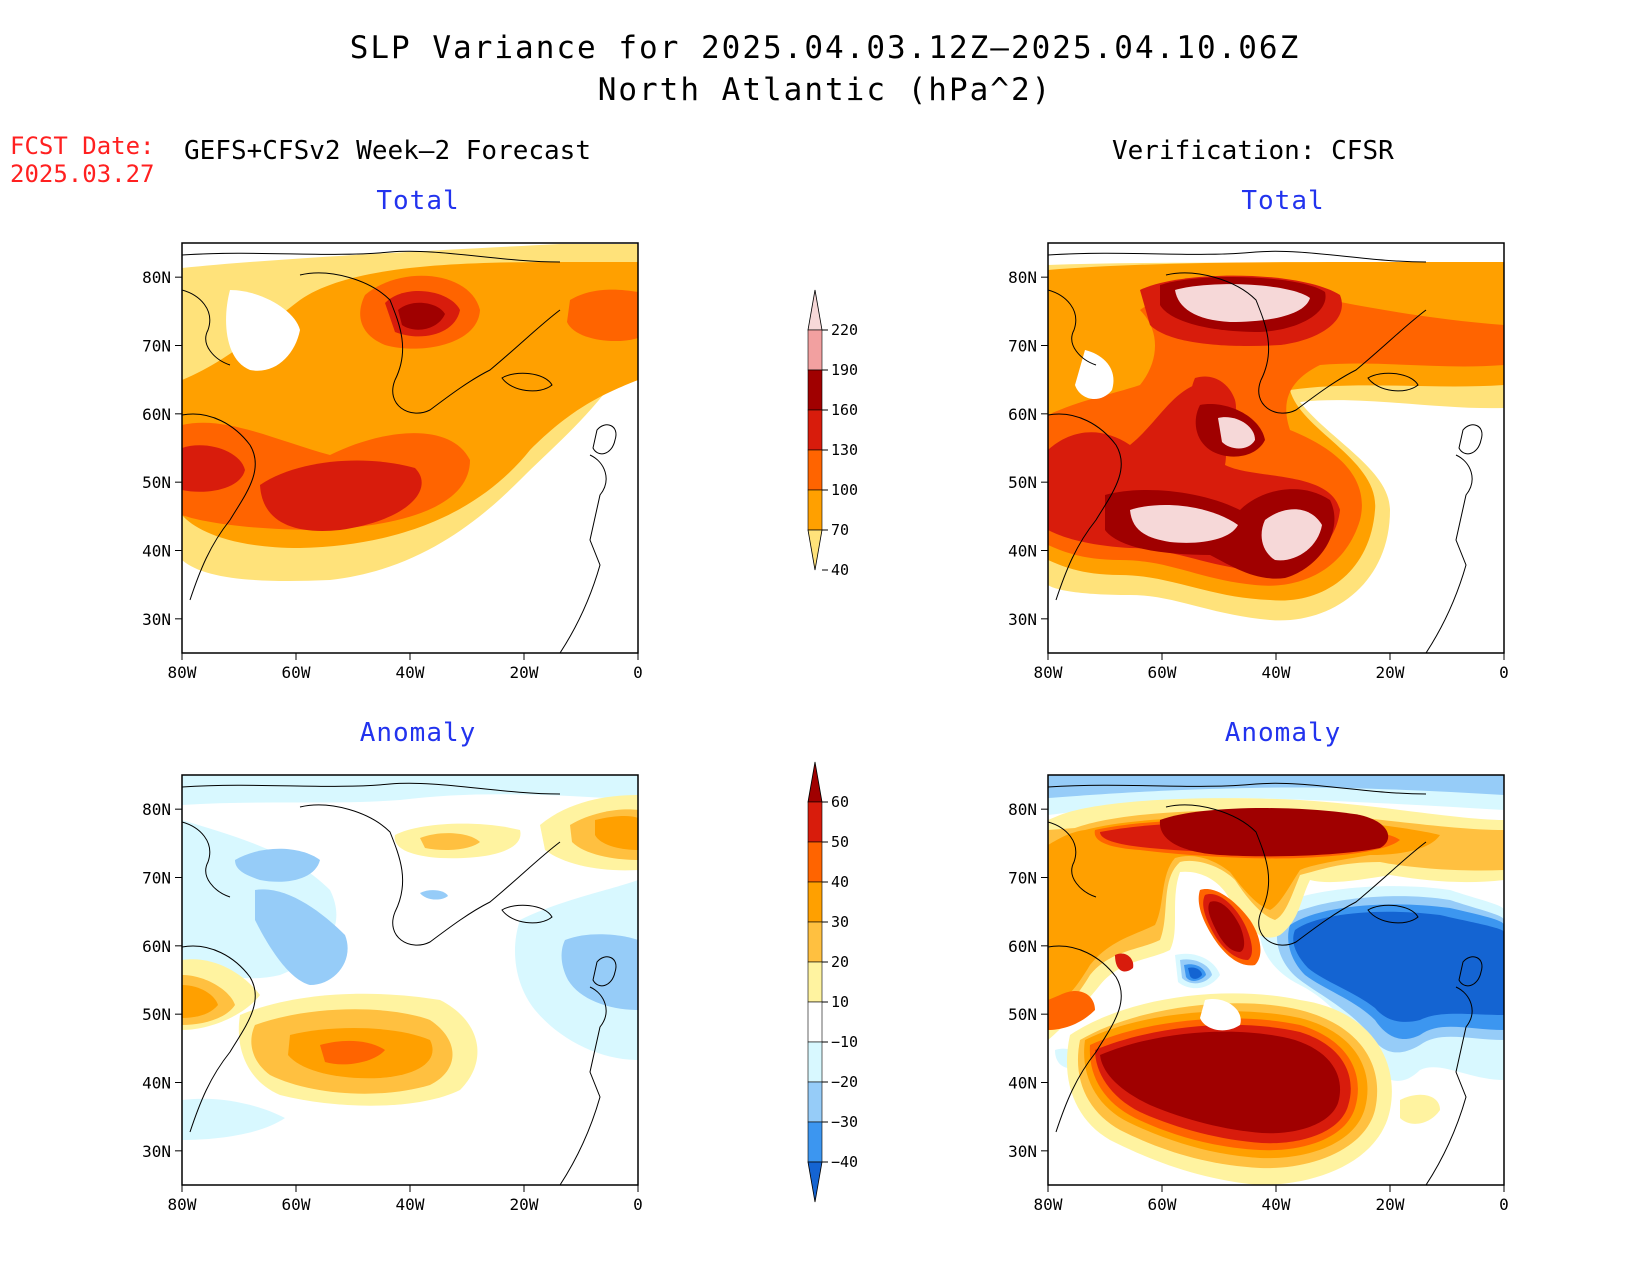 The image size is (1650, 1275). Describe the element at coordinates (1283, 201) in the screenshot. I see `panel-title-verification-total: Total` at that location.